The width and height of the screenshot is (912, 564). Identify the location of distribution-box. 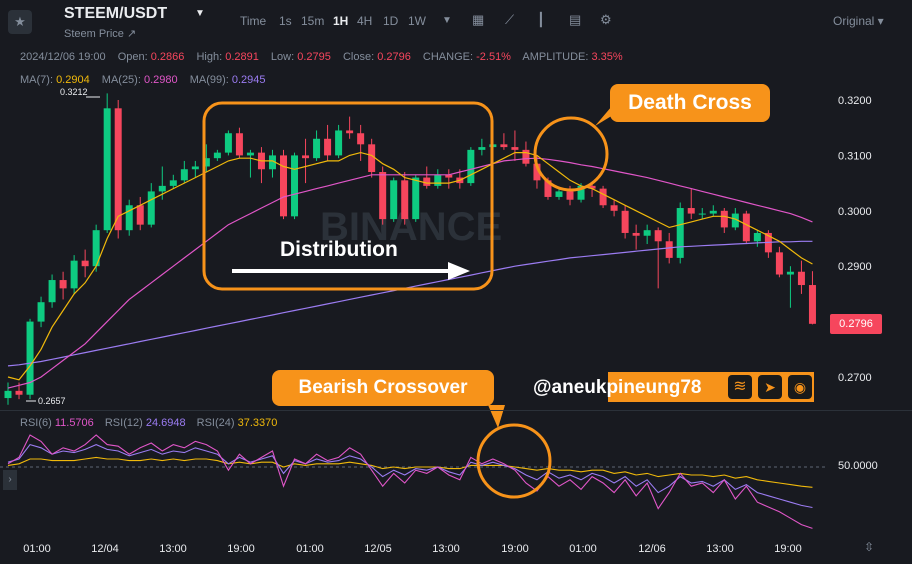
(348, 196).